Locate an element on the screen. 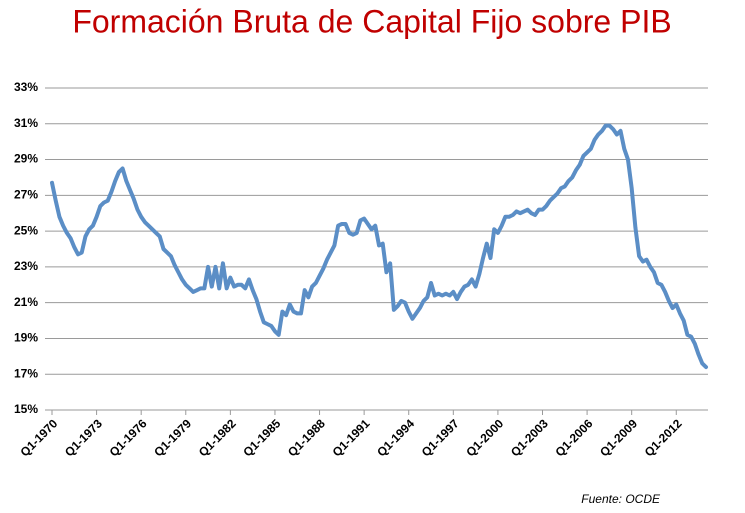  y-tick-label: 17% is located at coordinates (26, 373).